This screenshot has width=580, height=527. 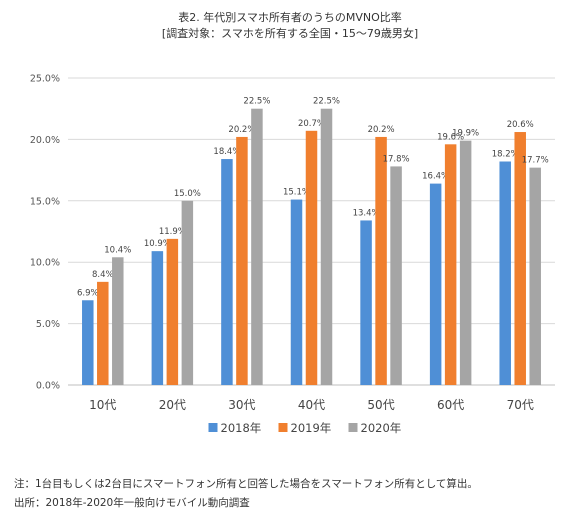 I want to click on bar-2020年-40代, so click(x=326, y=246).